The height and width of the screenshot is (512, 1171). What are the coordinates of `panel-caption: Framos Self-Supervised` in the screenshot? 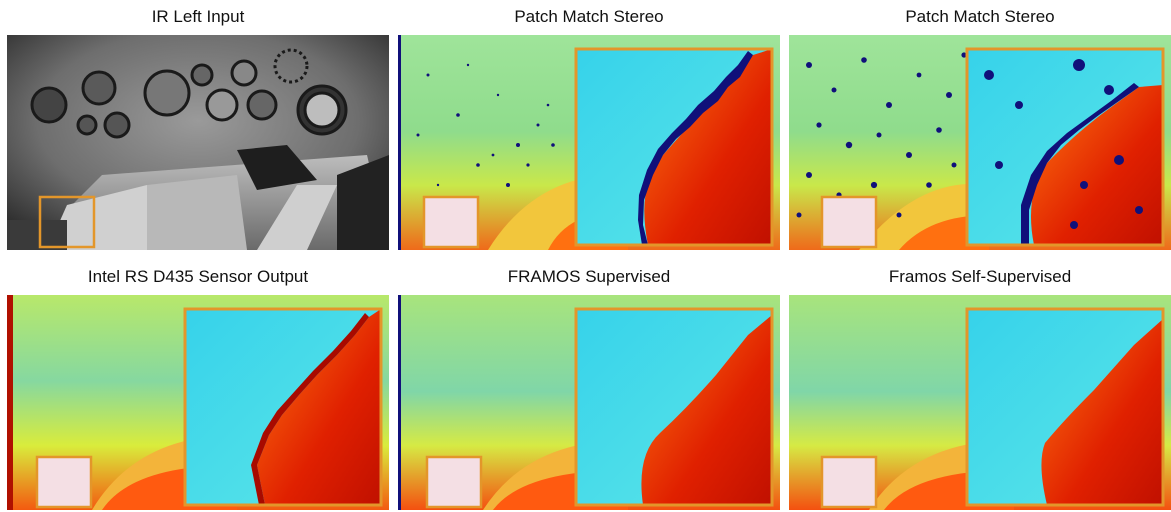 It's located at (980, 276).